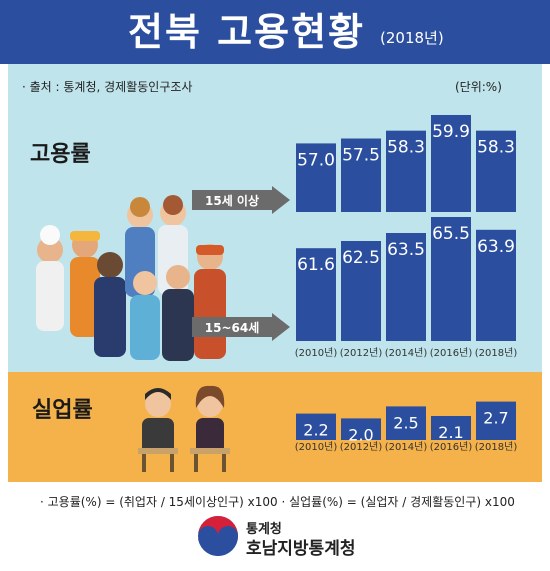 The image size is (550, 571). I want to click on data-label-1: 57.5, so click(361, 156).